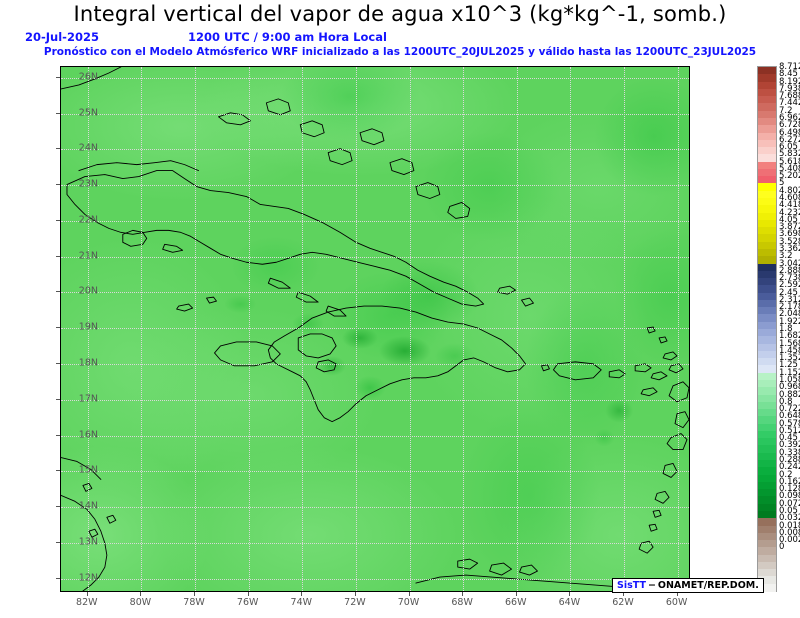  What do you see at coordinates (88, 184) in the screenshot?
I see `y-axis-tick-label: 23N` at bounding box center [88, 184].